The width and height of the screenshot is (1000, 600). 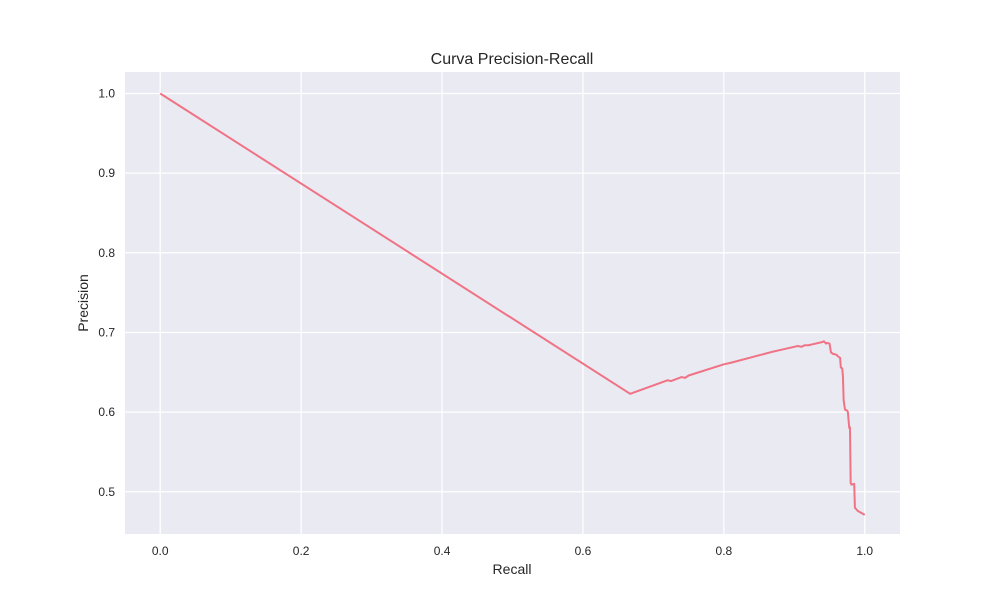 I want to click on chart-title: Curva Precision-Recall, so click(x=512, y=59).